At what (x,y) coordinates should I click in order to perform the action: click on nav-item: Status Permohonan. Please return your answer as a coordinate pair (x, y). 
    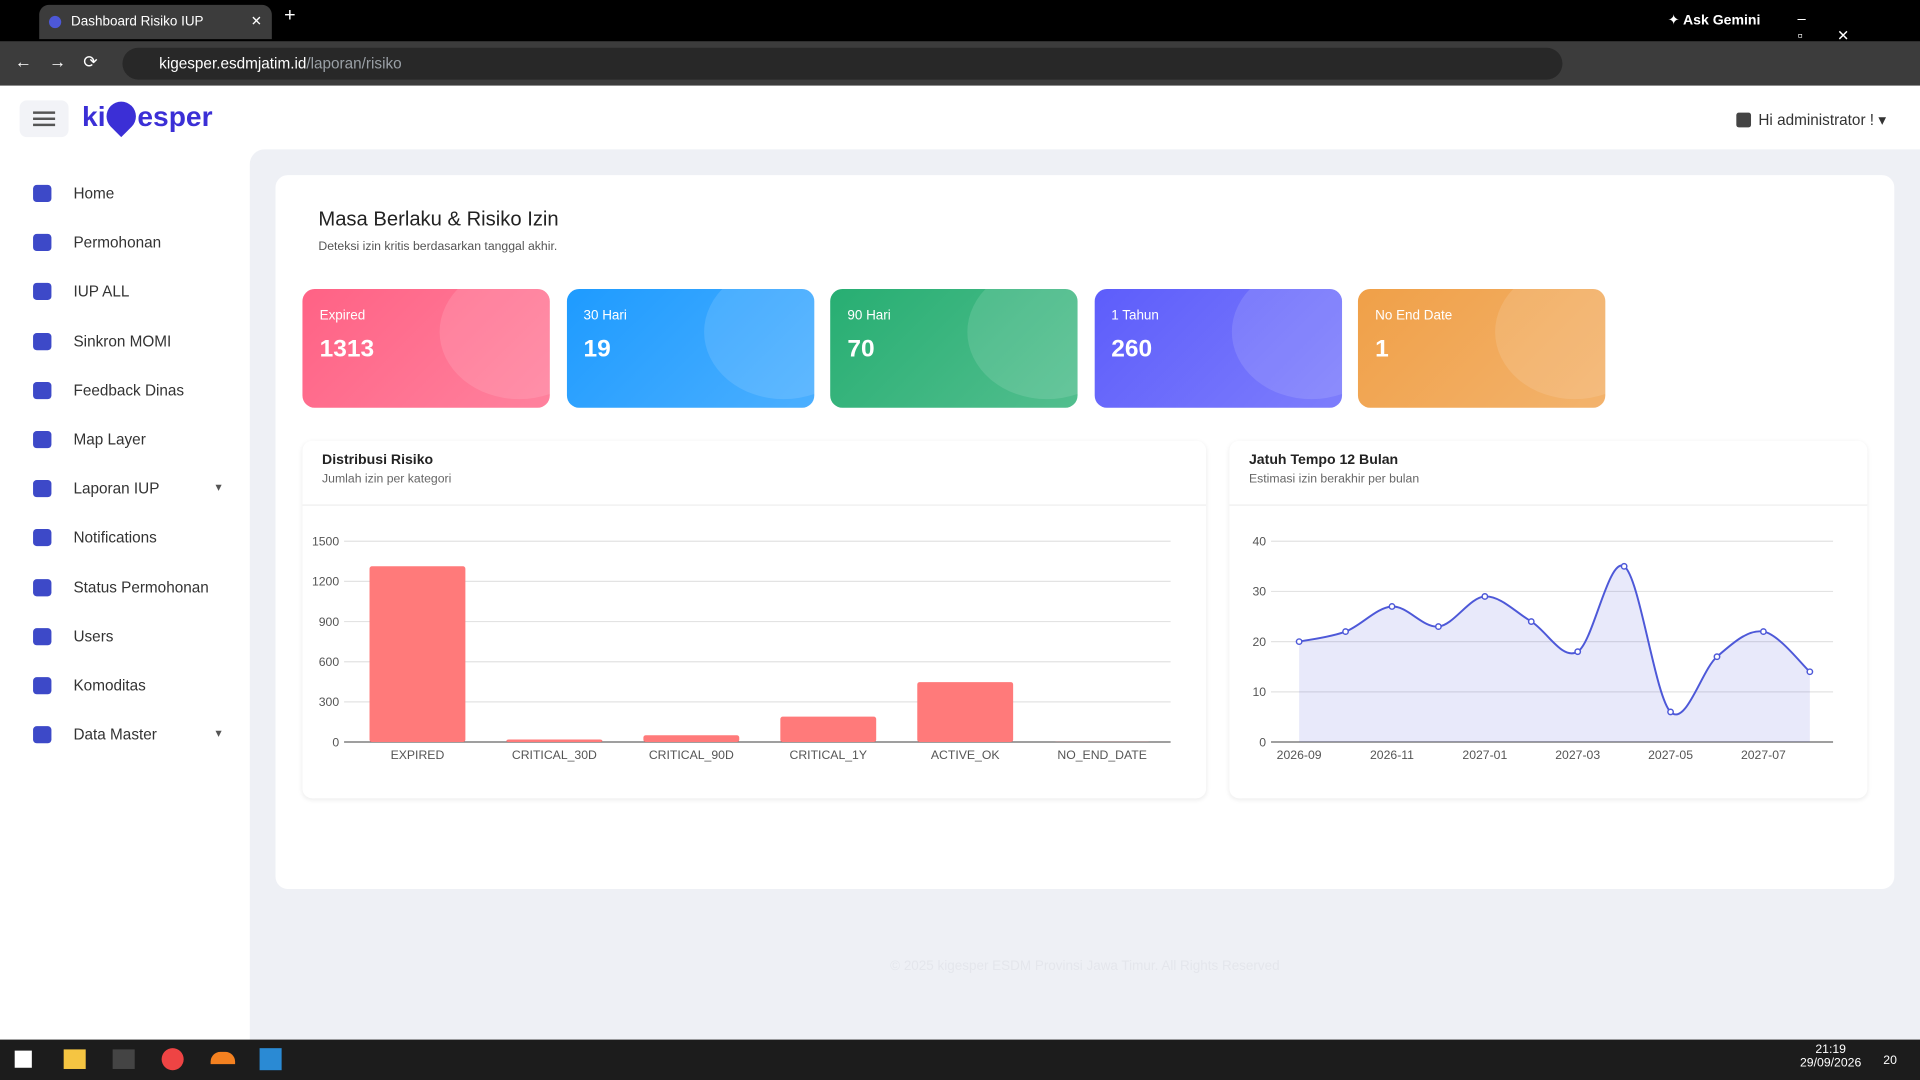
    Looking at the image, I should click on (125, 587).